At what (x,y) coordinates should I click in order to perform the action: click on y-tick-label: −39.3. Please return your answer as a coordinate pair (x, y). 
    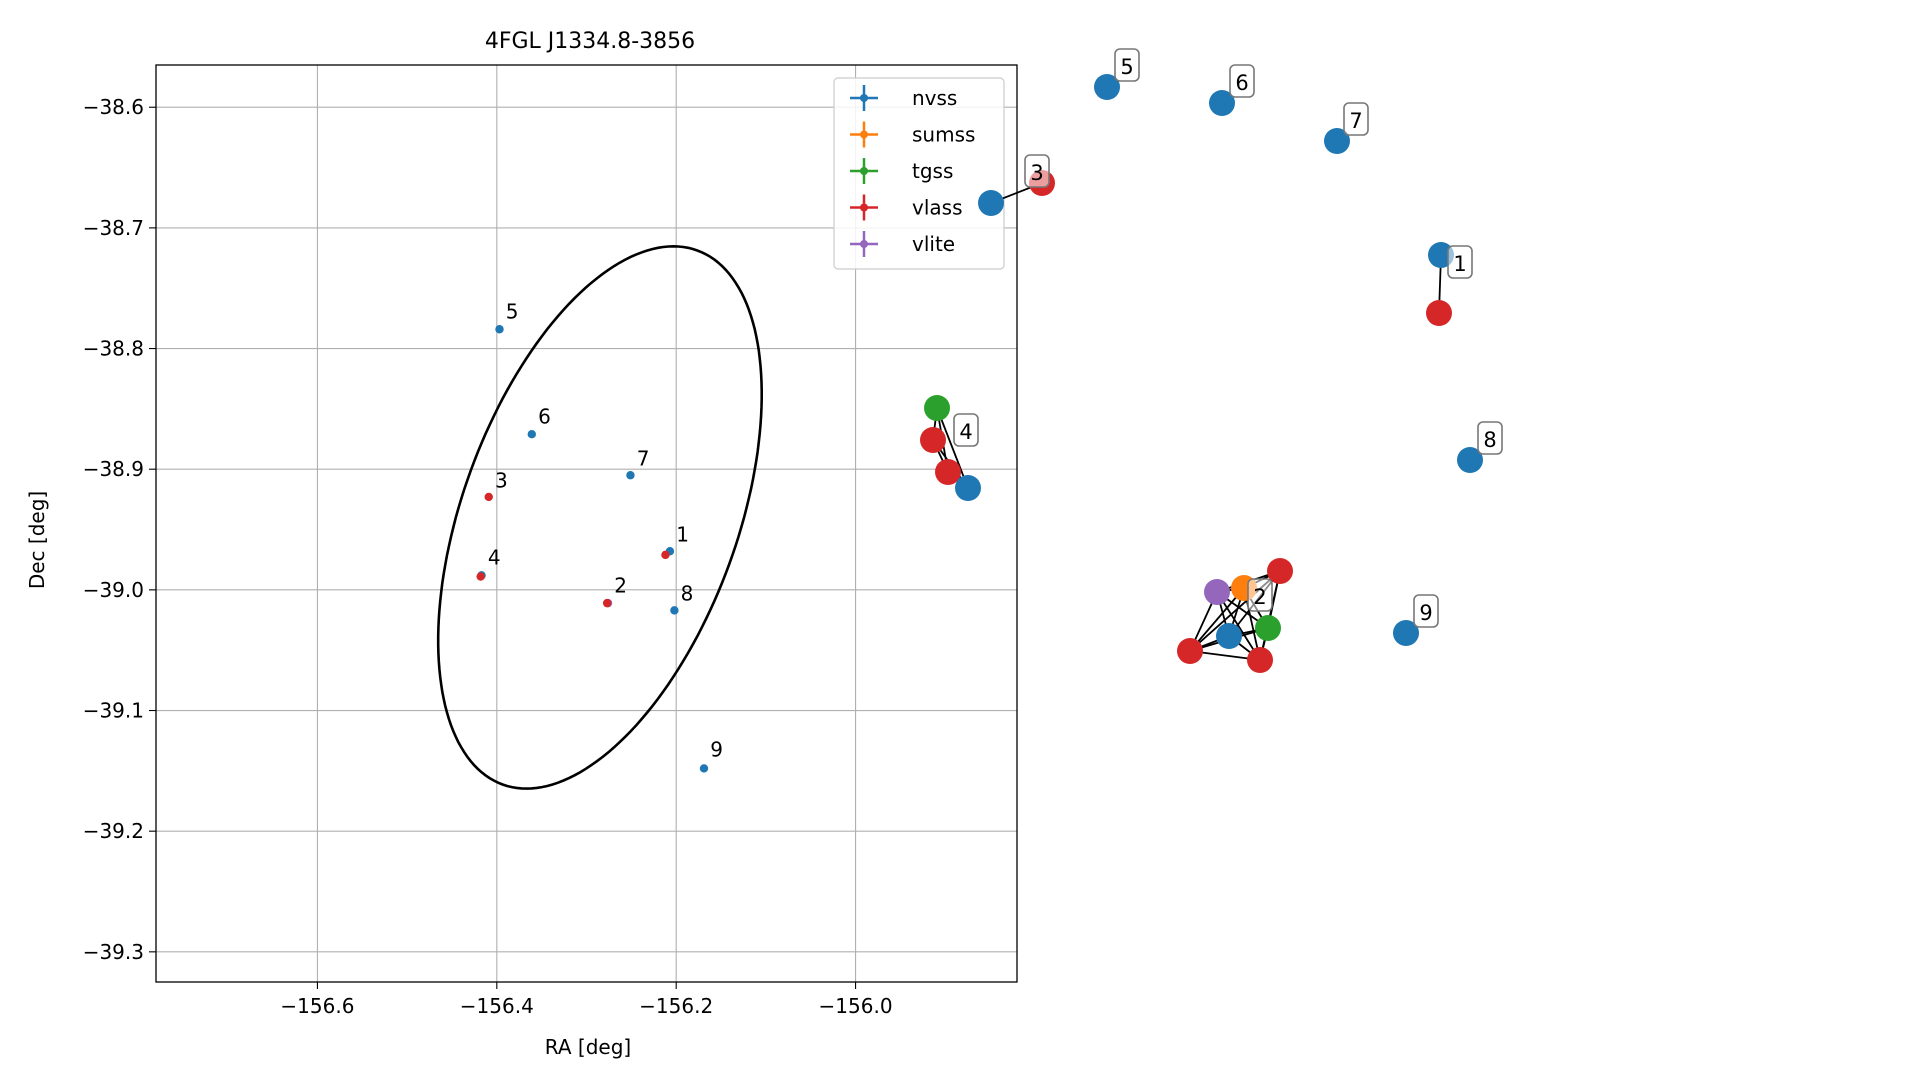
    Looking at the image, I should click on (113, 952).